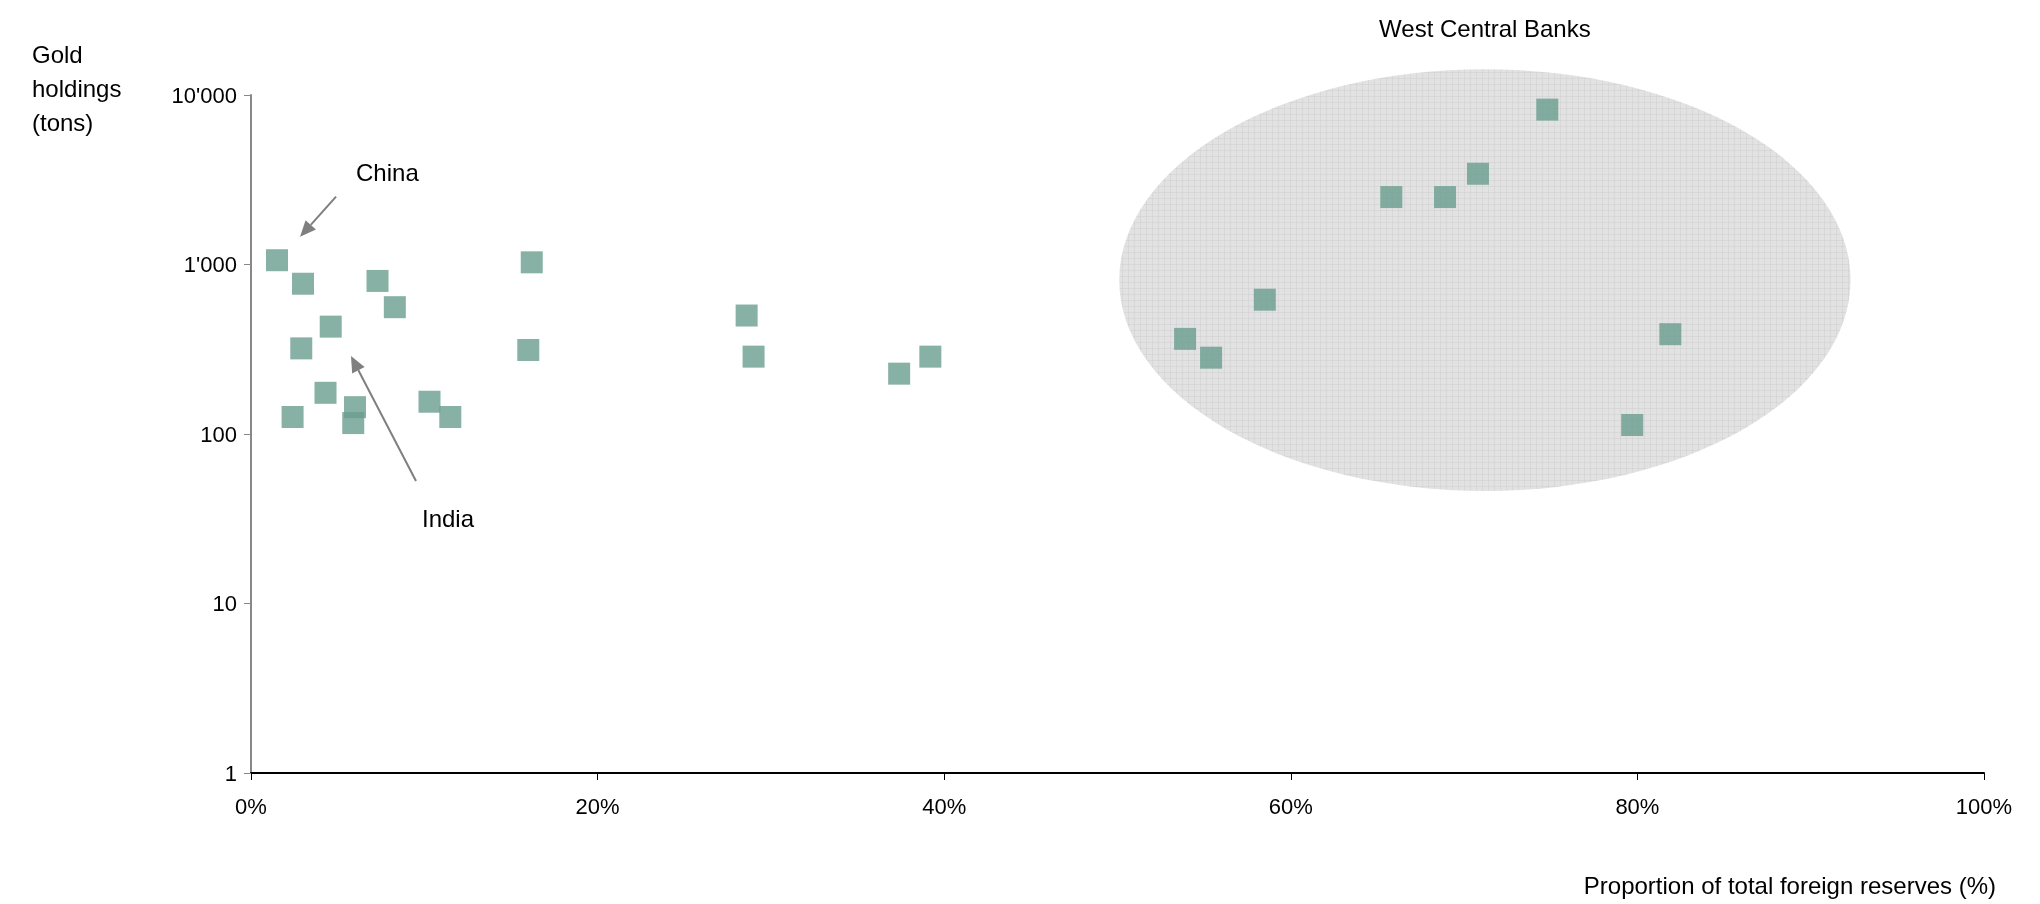 This screenshot has width=2040, height=904. Describe the element at coordinates (597, 806) in the screenshot. I see `x-tick-label: 20%` at that location.